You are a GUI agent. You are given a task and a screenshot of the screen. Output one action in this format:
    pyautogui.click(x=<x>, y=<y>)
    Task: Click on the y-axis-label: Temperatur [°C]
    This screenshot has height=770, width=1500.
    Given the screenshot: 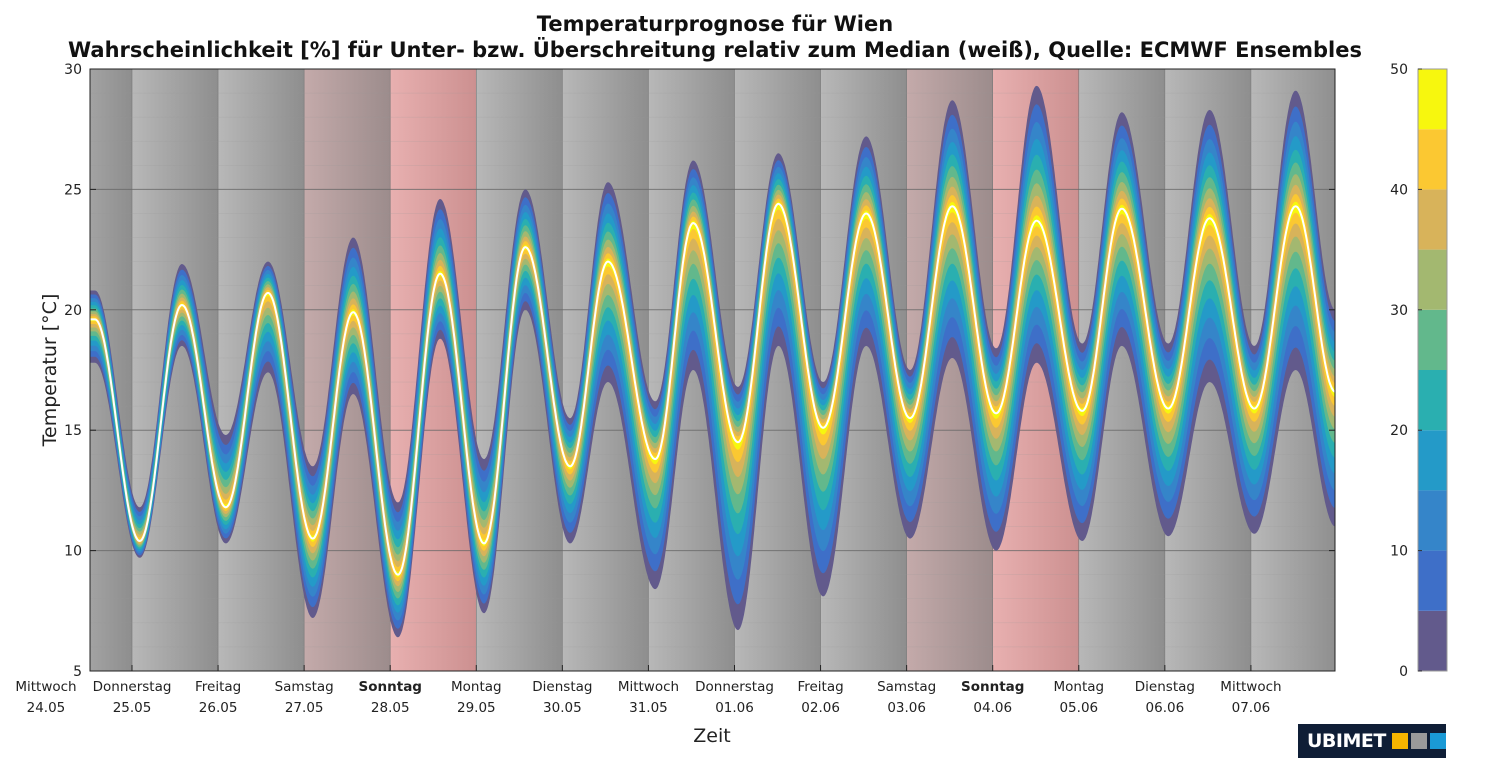 What is the action you would take?
    pyautogui.click(x=50, y=371)
    